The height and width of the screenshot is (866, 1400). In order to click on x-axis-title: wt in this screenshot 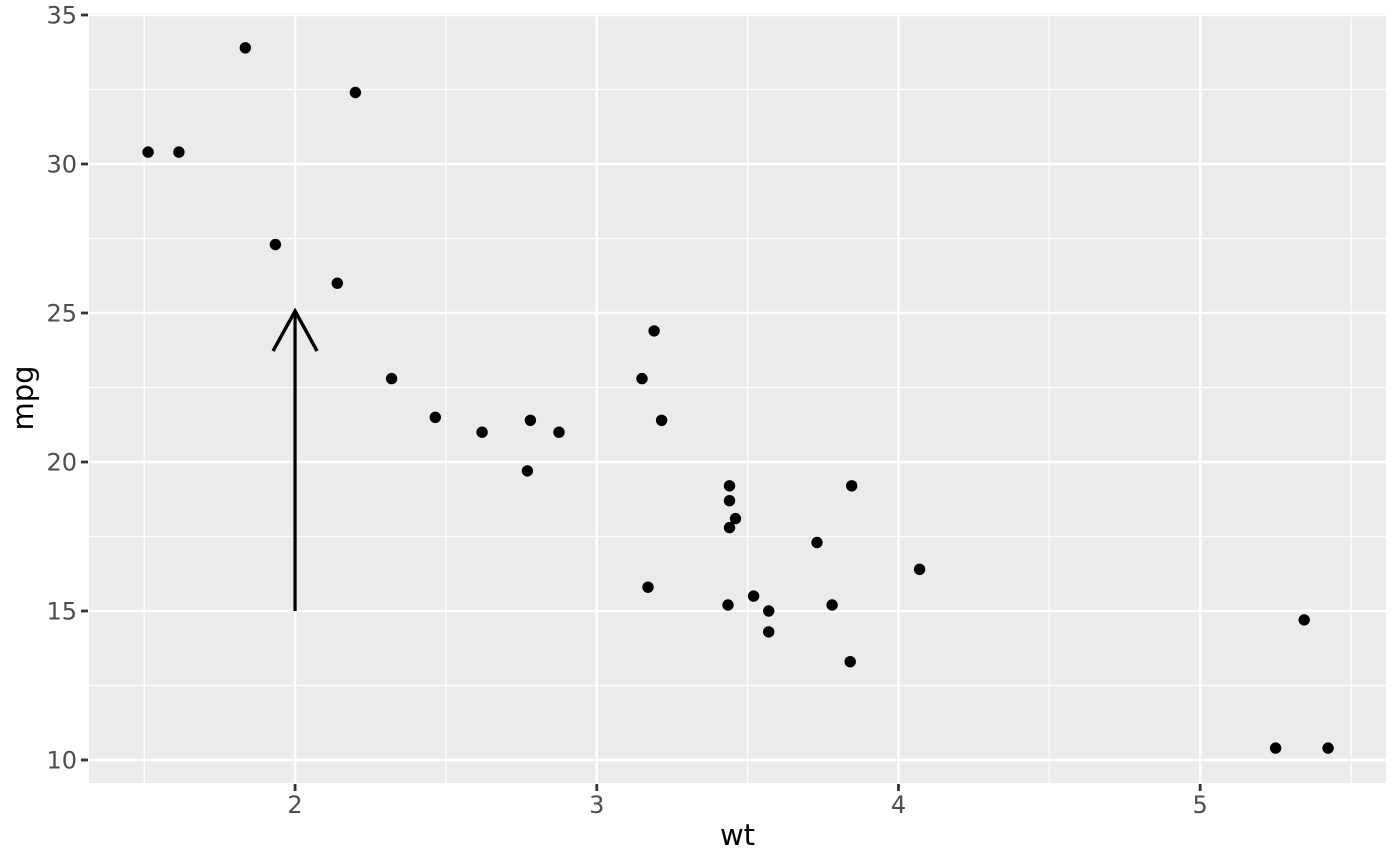, I will do `click(737, 835)`.